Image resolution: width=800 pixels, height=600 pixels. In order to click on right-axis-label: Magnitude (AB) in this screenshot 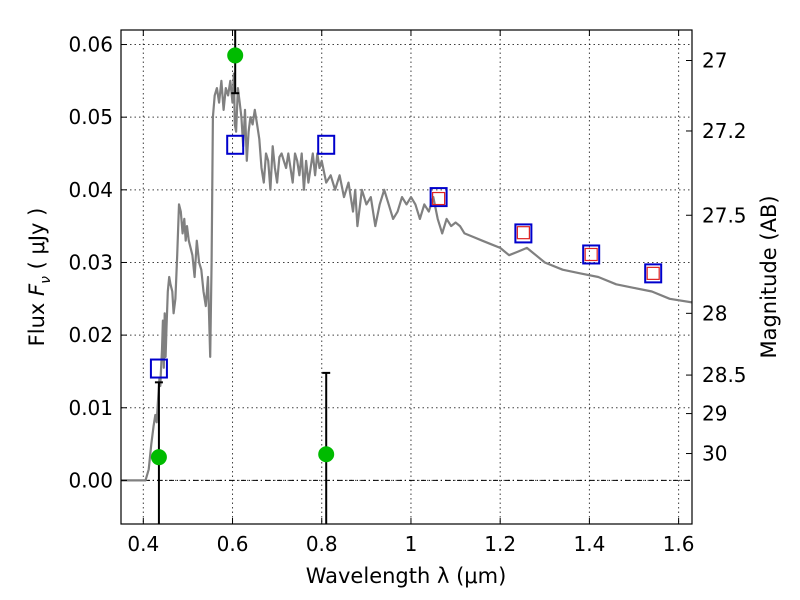, I will do `click(769, 276)`.